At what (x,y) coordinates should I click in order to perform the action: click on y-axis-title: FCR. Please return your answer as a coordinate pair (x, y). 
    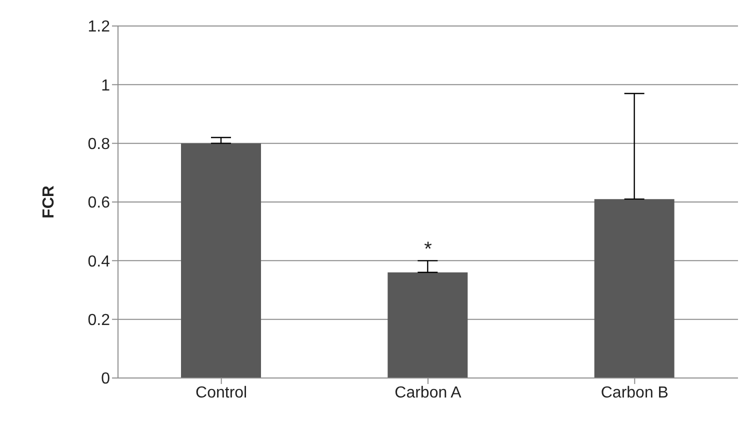
    Looking at the image, I should click on (49, 201).